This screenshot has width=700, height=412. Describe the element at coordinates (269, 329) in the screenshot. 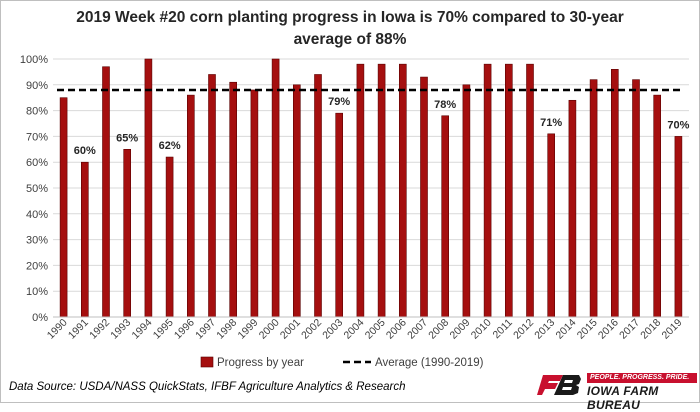

I see `x-tick-label: 2000` at that location.